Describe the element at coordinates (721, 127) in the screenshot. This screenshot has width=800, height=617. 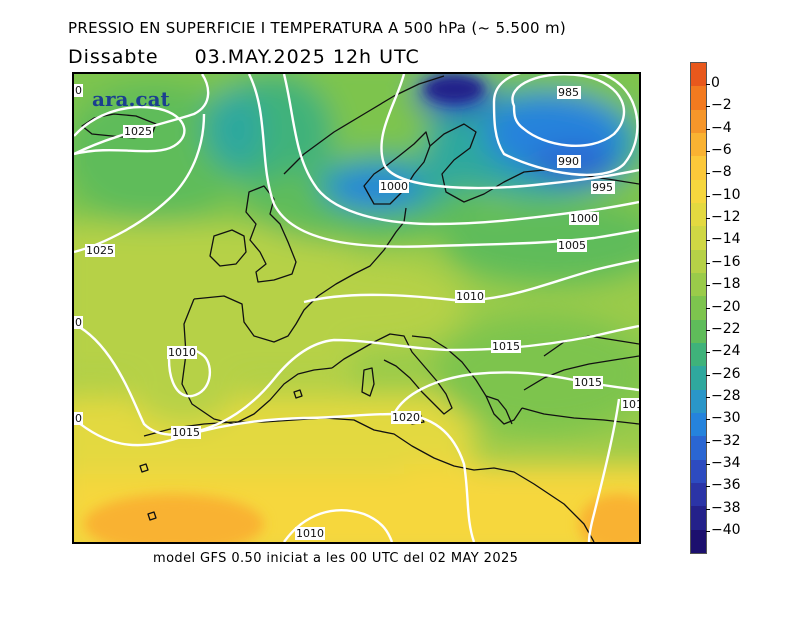
I see `colorbar-label: −4` at that location.